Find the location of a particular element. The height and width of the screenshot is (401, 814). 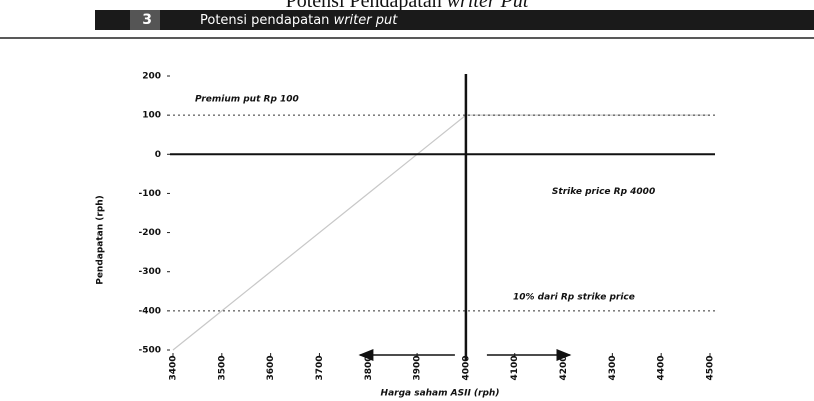

reference-label: 10% dari Rp strike price is located at coordinates (574, 297).